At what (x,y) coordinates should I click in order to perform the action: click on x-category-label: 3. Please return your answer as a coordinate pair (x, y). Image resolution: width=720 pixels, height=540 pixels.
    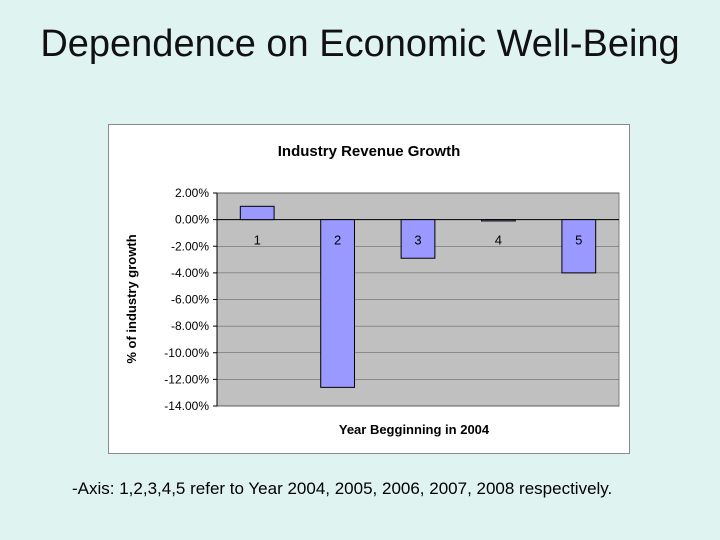
    Looking at the image, I should click on (417, 240).